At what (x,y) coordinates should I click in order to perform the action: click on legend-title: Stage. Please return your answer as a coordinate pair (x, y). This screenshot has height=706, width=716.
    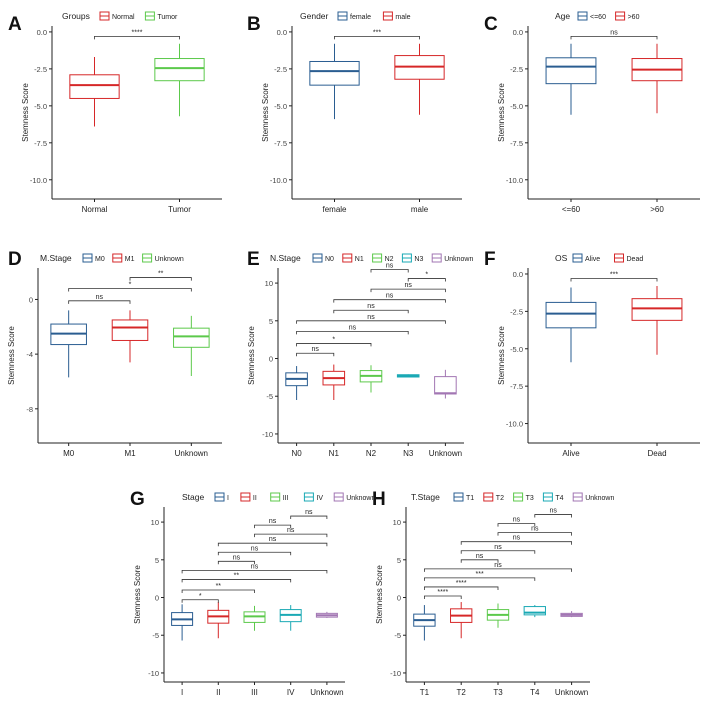
    Looking at the image, I should click on (193, 497).